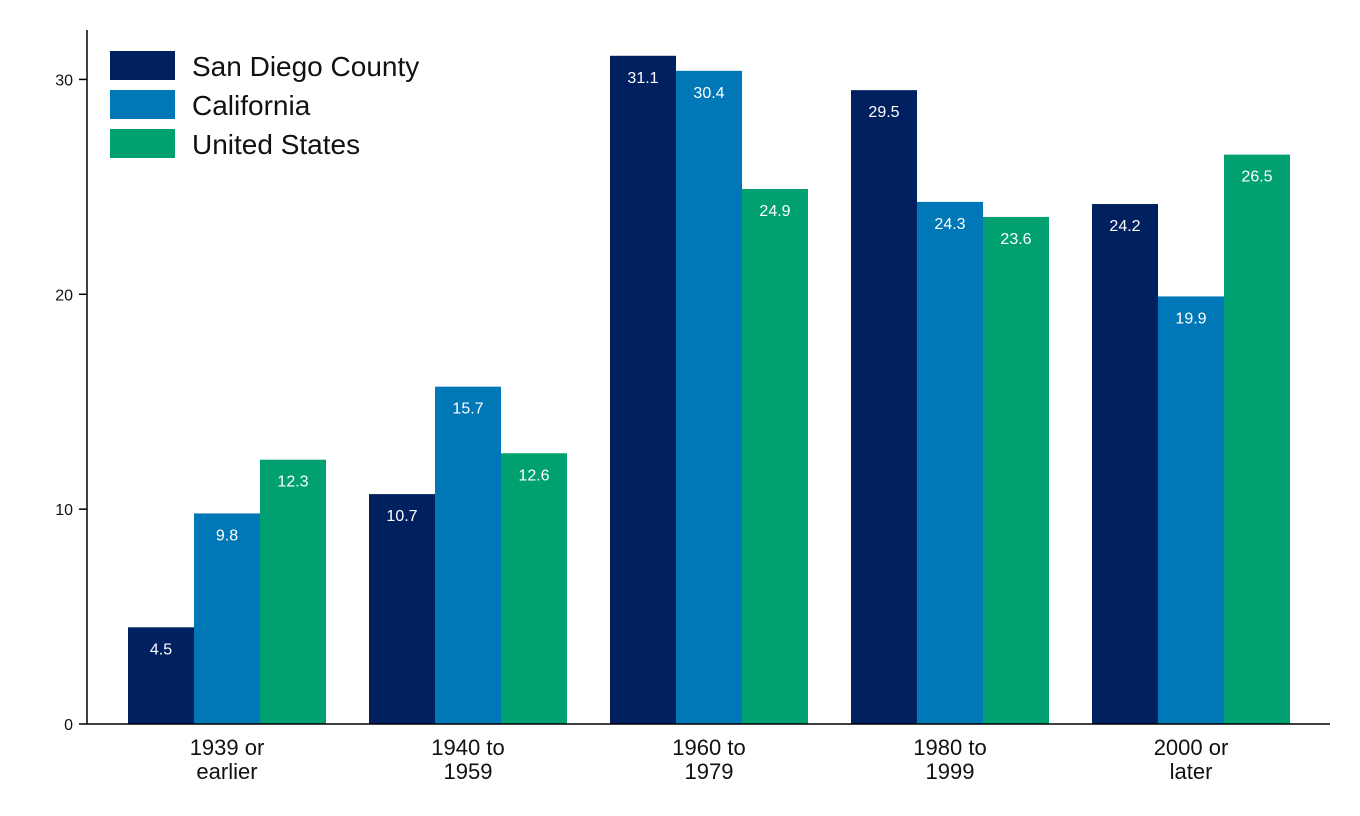  What do you see at coordinates (949, 224) in the screenshot?
I see `bar-value-label: 24.3` at bounding box center [949, 224].